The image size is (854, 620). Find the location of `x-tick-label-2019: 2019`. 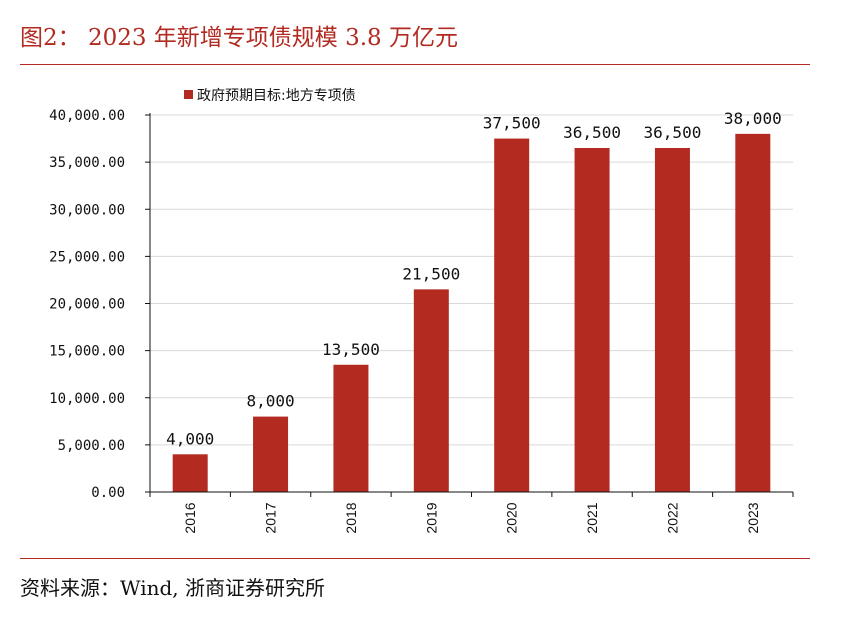

x-tick-label-2019: 2019 is located at coordinates (431, 517).